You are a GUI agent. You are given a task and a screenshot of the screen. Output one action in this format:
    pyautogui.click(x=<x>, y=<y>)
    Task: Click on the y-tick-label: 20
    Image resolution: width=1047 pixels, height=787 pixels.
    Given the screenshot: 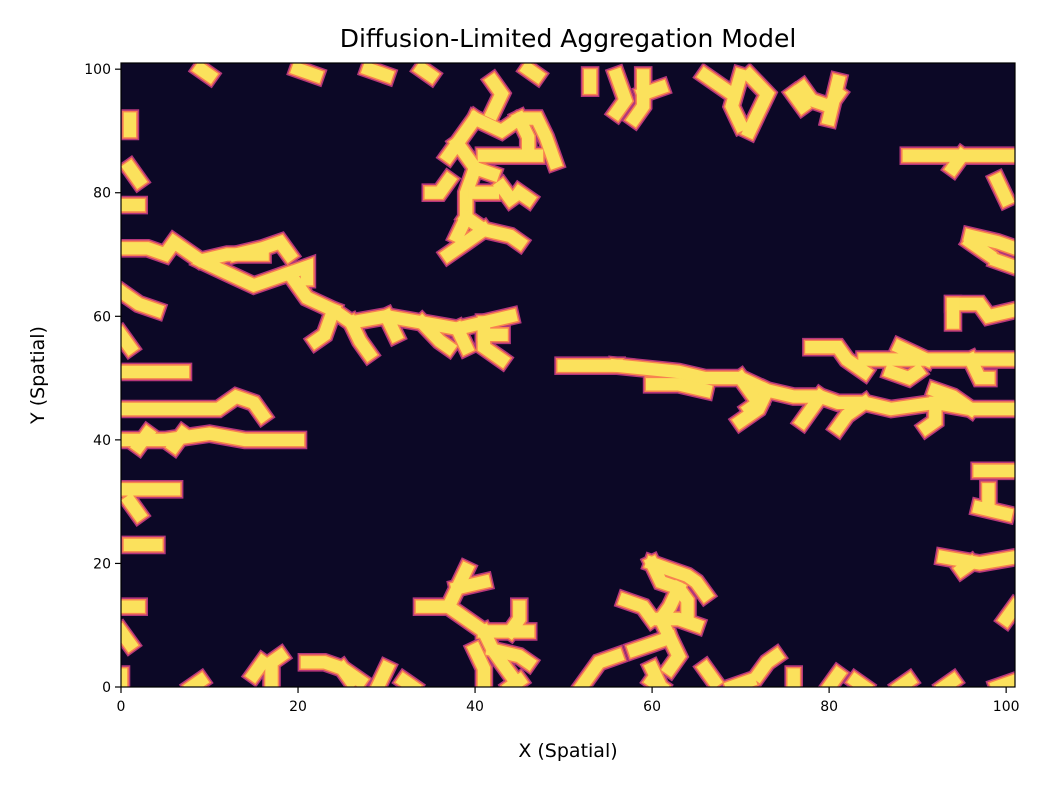 What is the action you would take?
    pyautogui.click(x=102, y=564)
    